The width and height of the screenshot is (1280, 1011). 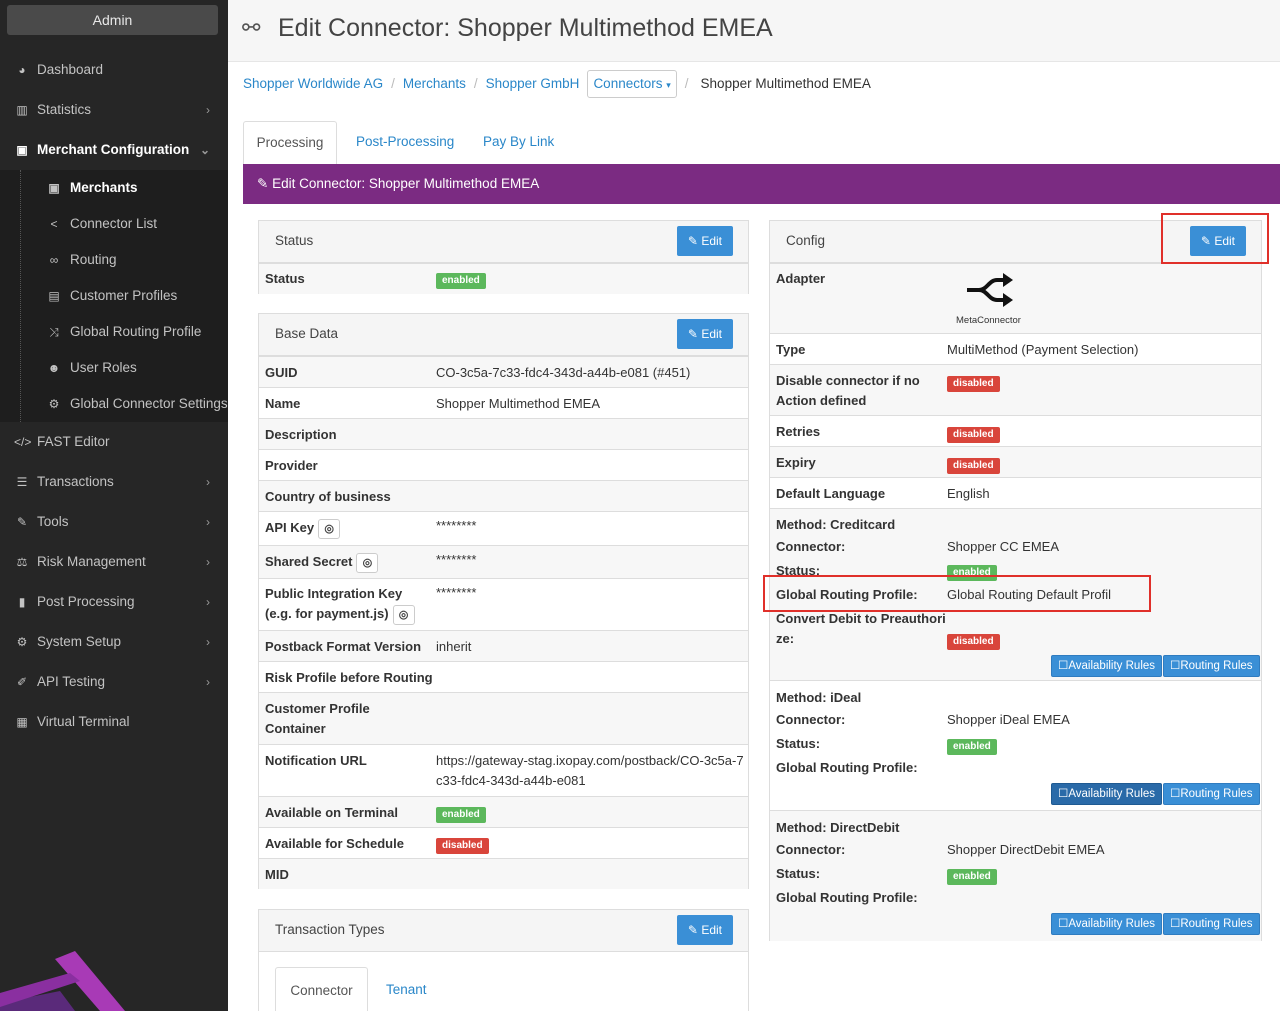 I want to click on admin-button: Admin, so click(x=112, y=20).